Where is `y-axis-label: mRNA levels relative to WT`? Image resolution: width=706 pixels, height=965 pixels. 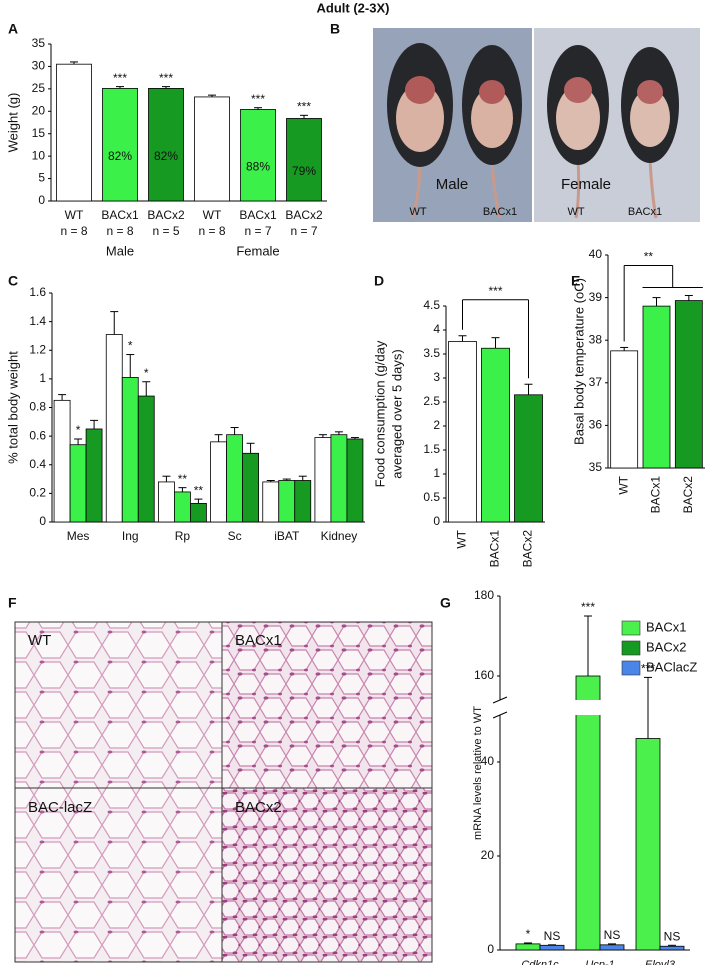
y-axis-label: mRNA levels relative to WT is located at coordinates (478, 773).